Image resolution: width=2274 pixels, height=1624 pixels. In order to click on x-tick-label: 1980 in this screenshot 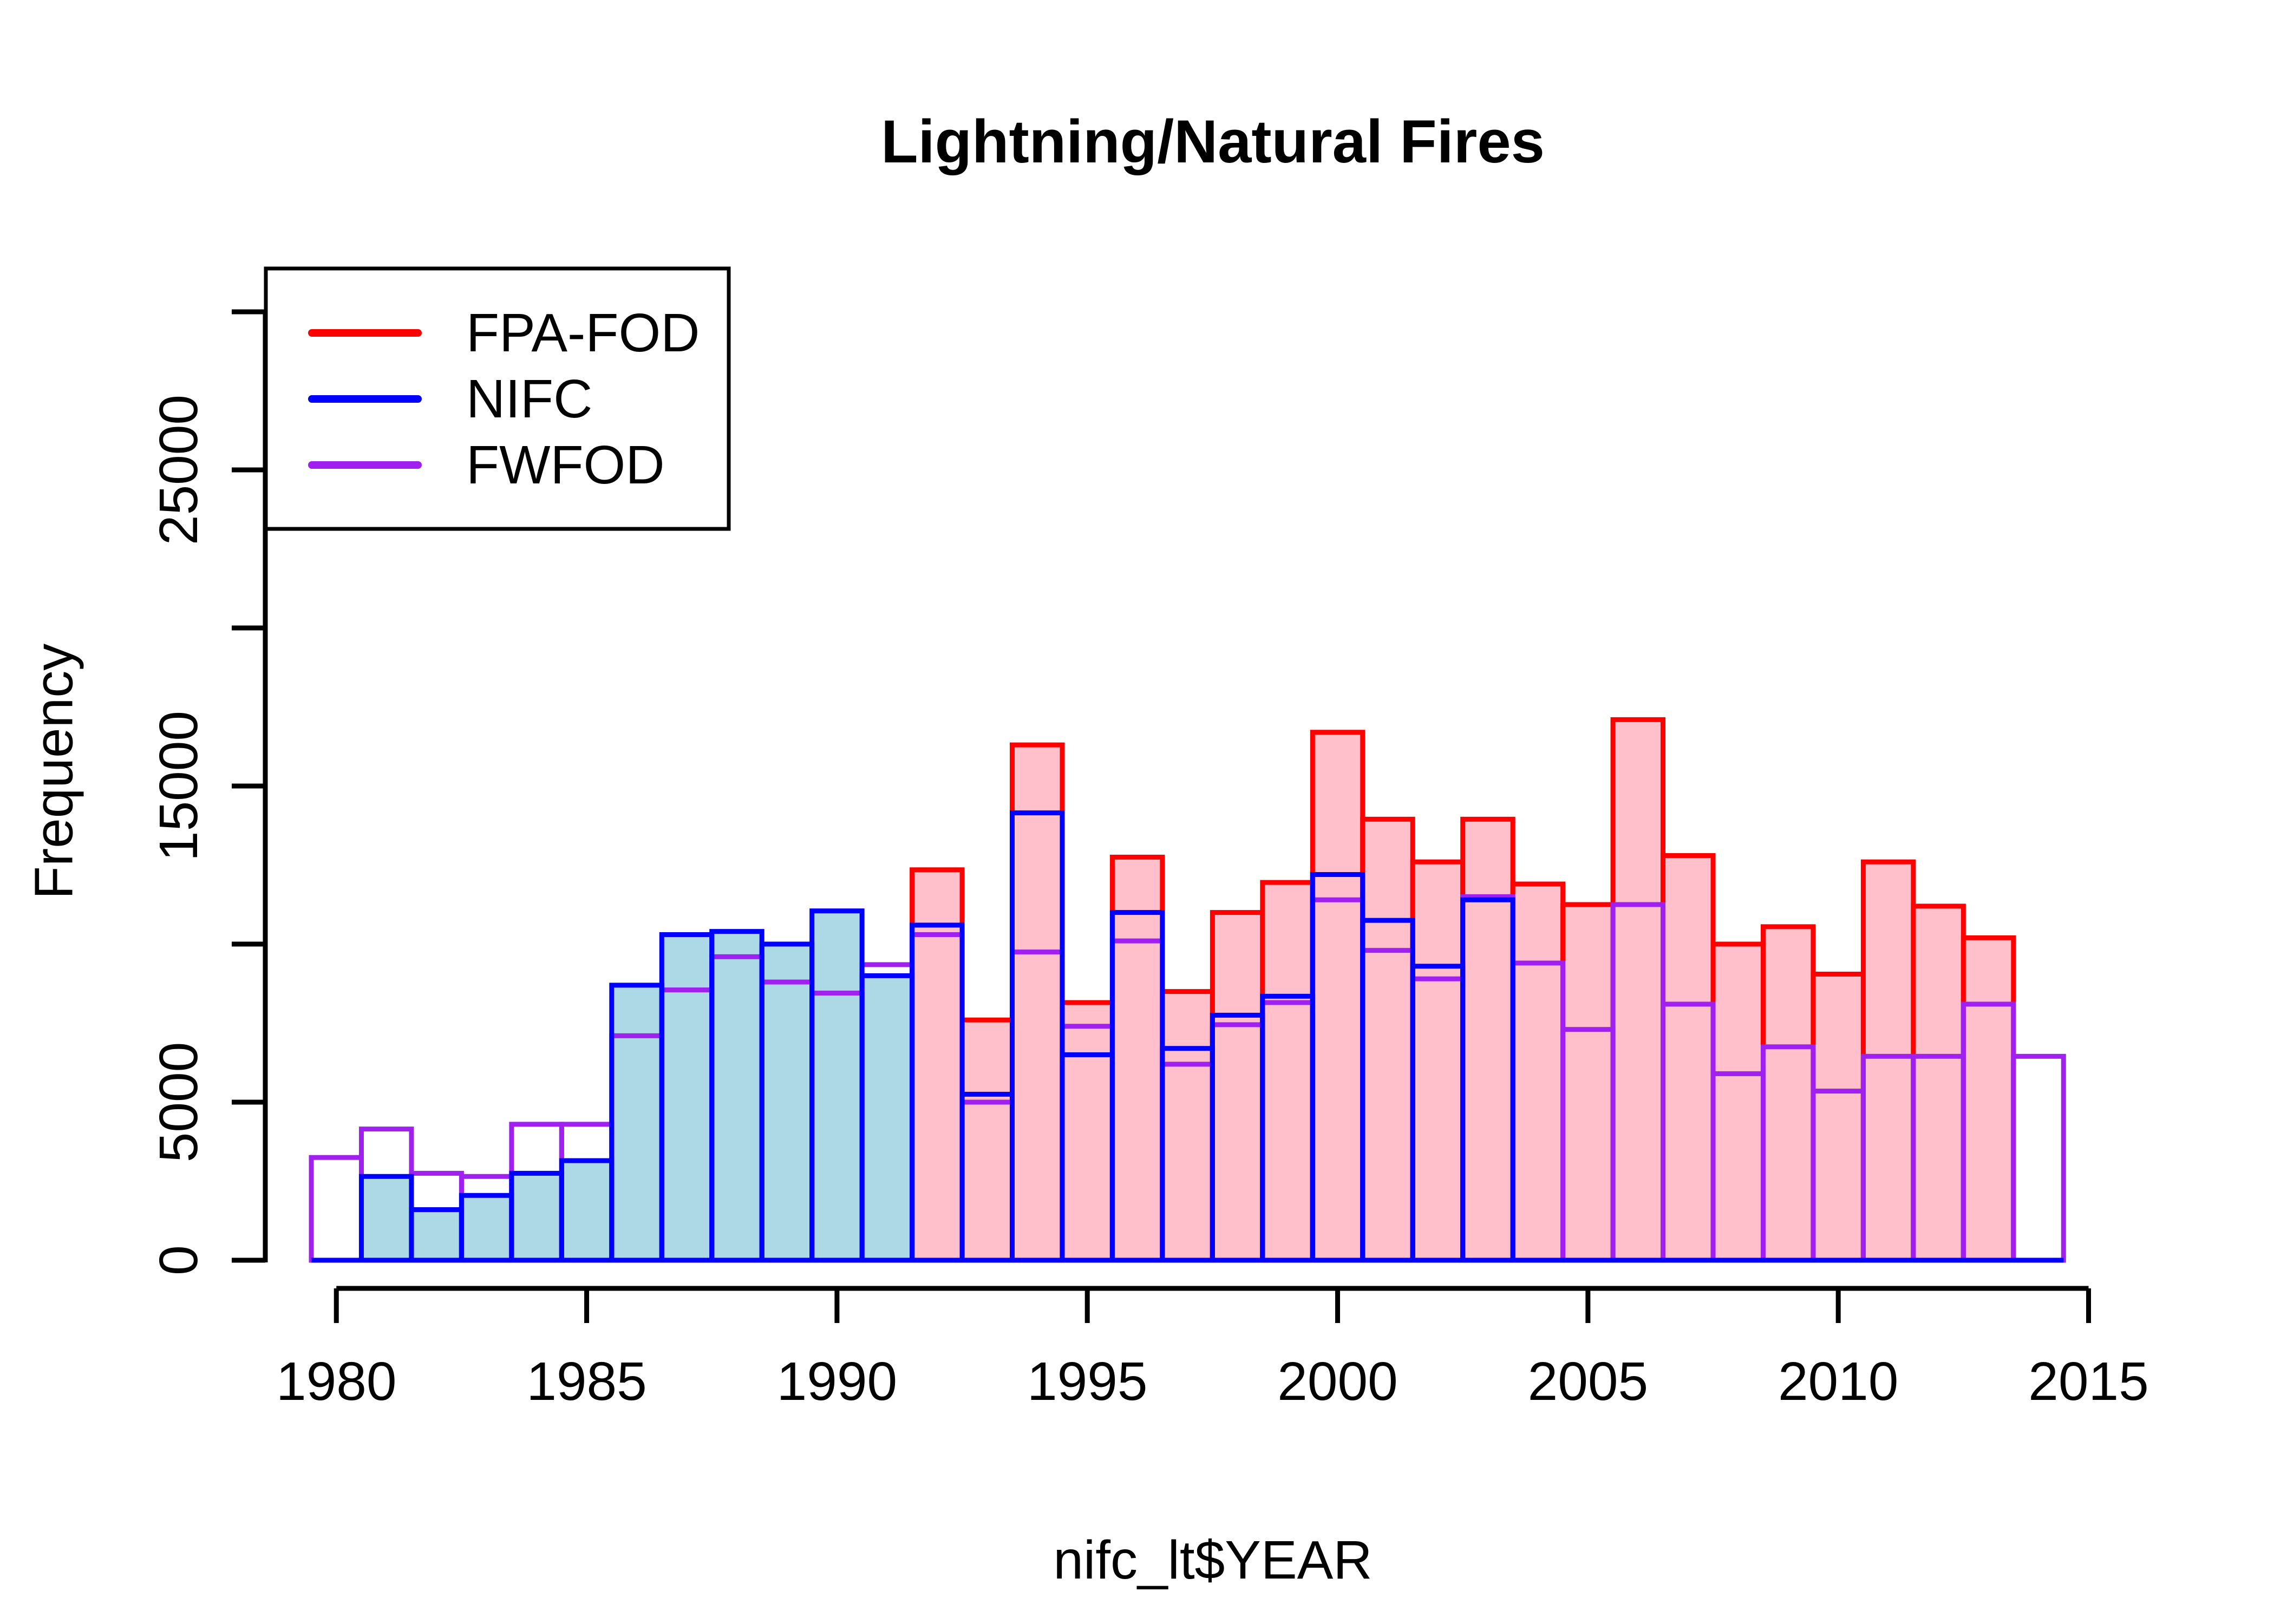, I will do `click(336, 1381)`.